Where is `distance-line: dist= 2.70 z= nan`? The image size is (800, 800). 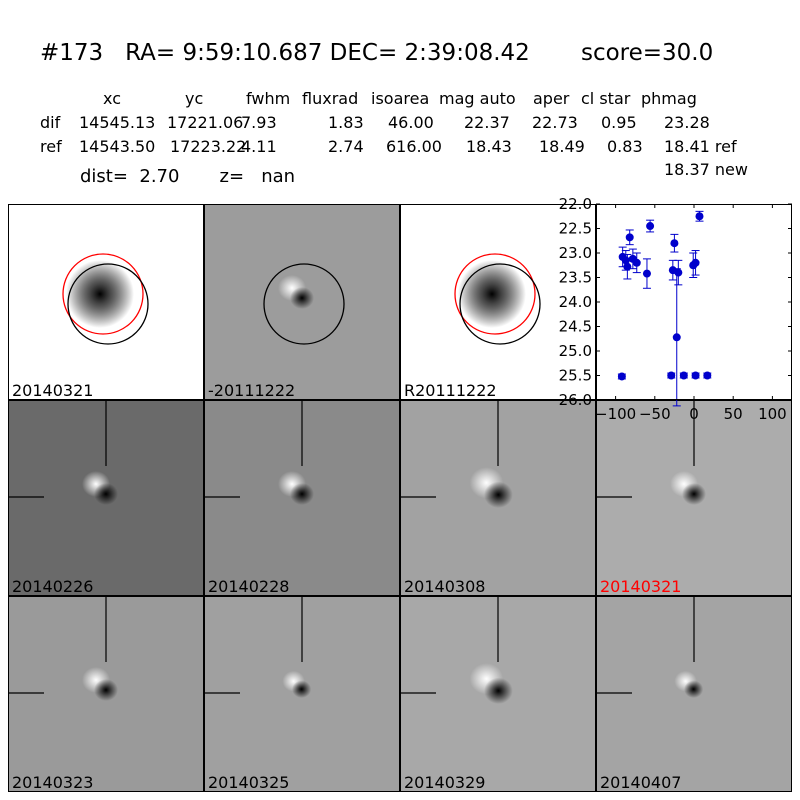 distance-line: dist= 2.70 z= nan is located at coordinates (188, 176).